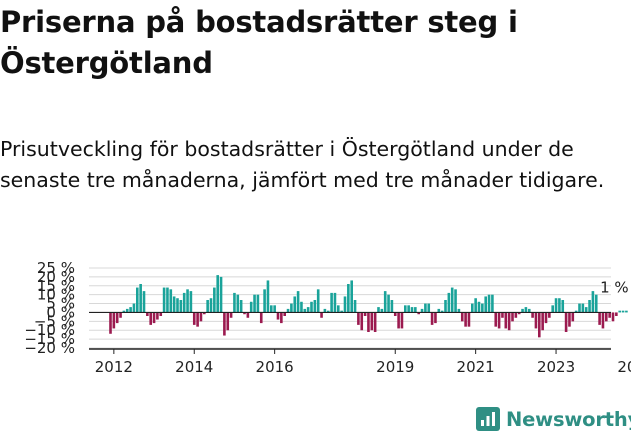 This screenshot has height=439, width=631. What do you see at coordinates (60, 304) in the screenshot?
I see `y-tick-label: 5 %` at bounding box center [60, 304].